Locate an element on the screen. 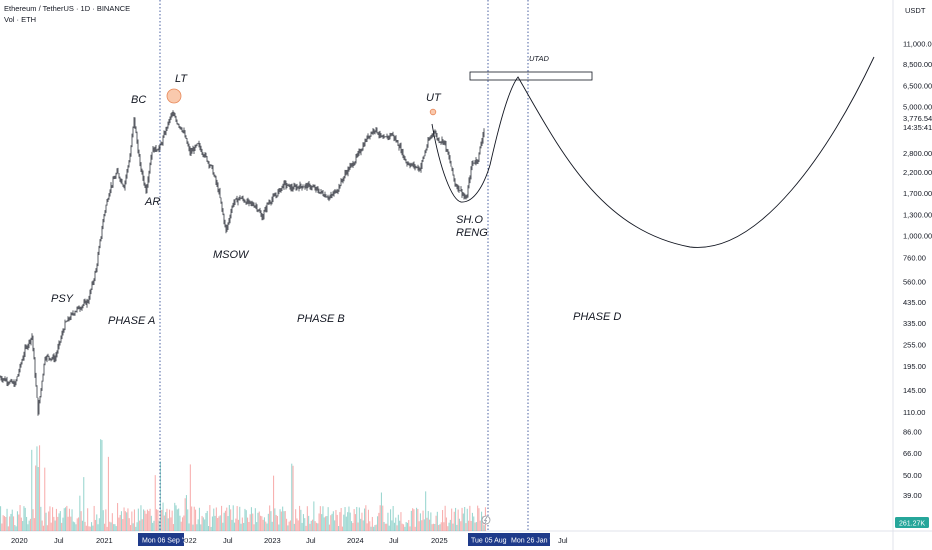 The image size is (932, 550). volume-label: Vol · ETH is located at coordinates (20, 19).